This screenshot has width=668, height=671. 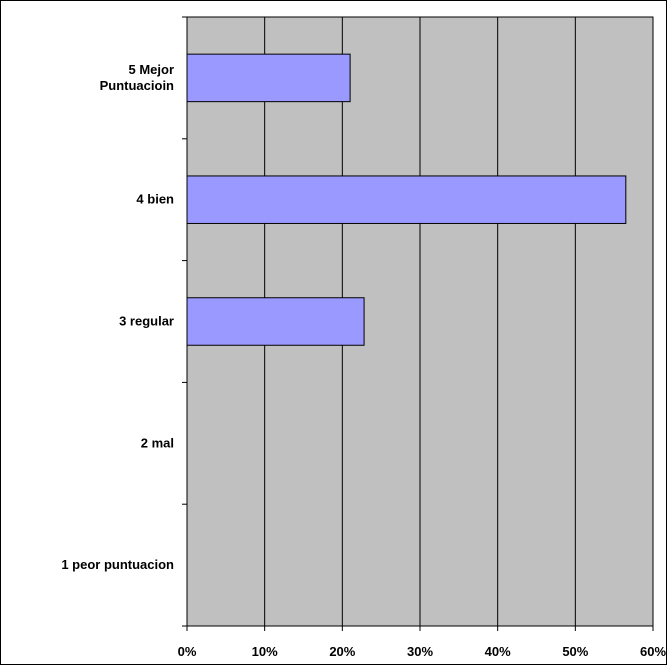 What do you see at coordinates (151, 69) in the screenshot?
I see `category-label-line: 5 Mejor` at bounding box center [151, 69].